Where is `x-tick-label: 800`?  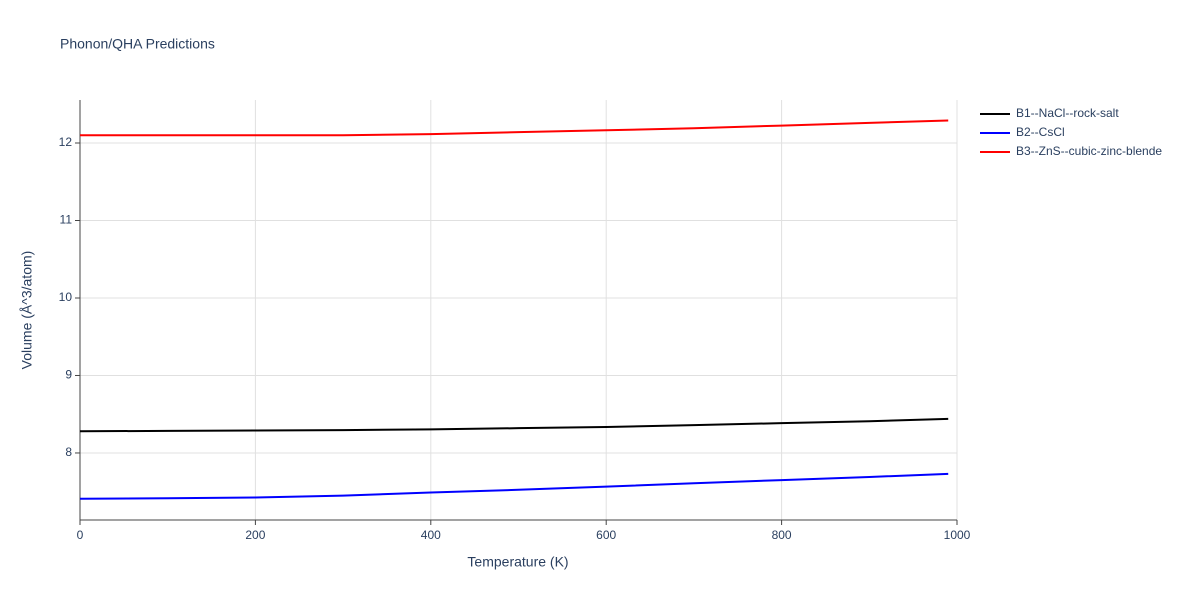
x-tick-label: 800 is located at coordinates (782, 535).